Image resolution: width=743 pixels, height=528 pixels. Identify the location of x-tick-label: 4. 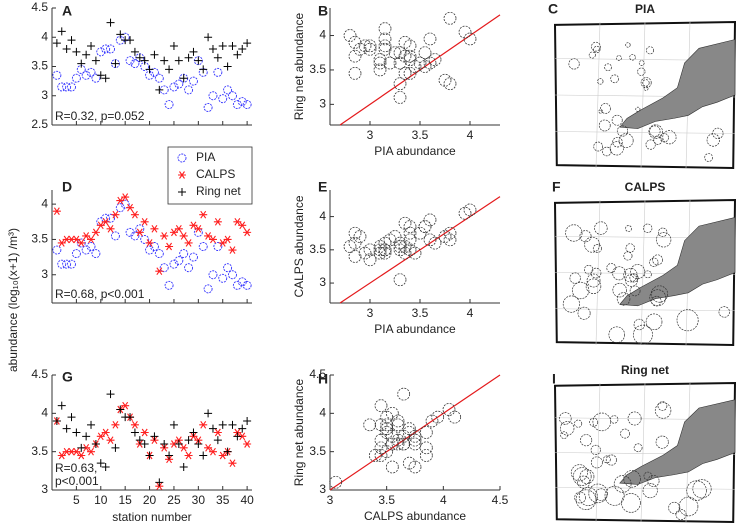
(470, 135).